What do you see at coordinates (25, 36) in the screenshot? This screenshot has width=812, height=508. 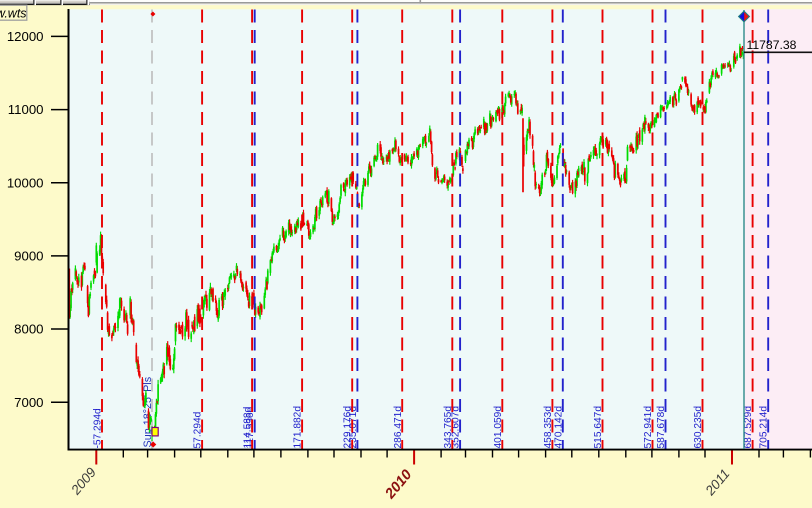 I see `svg-text: 12000` at bounding box center [25, 36].